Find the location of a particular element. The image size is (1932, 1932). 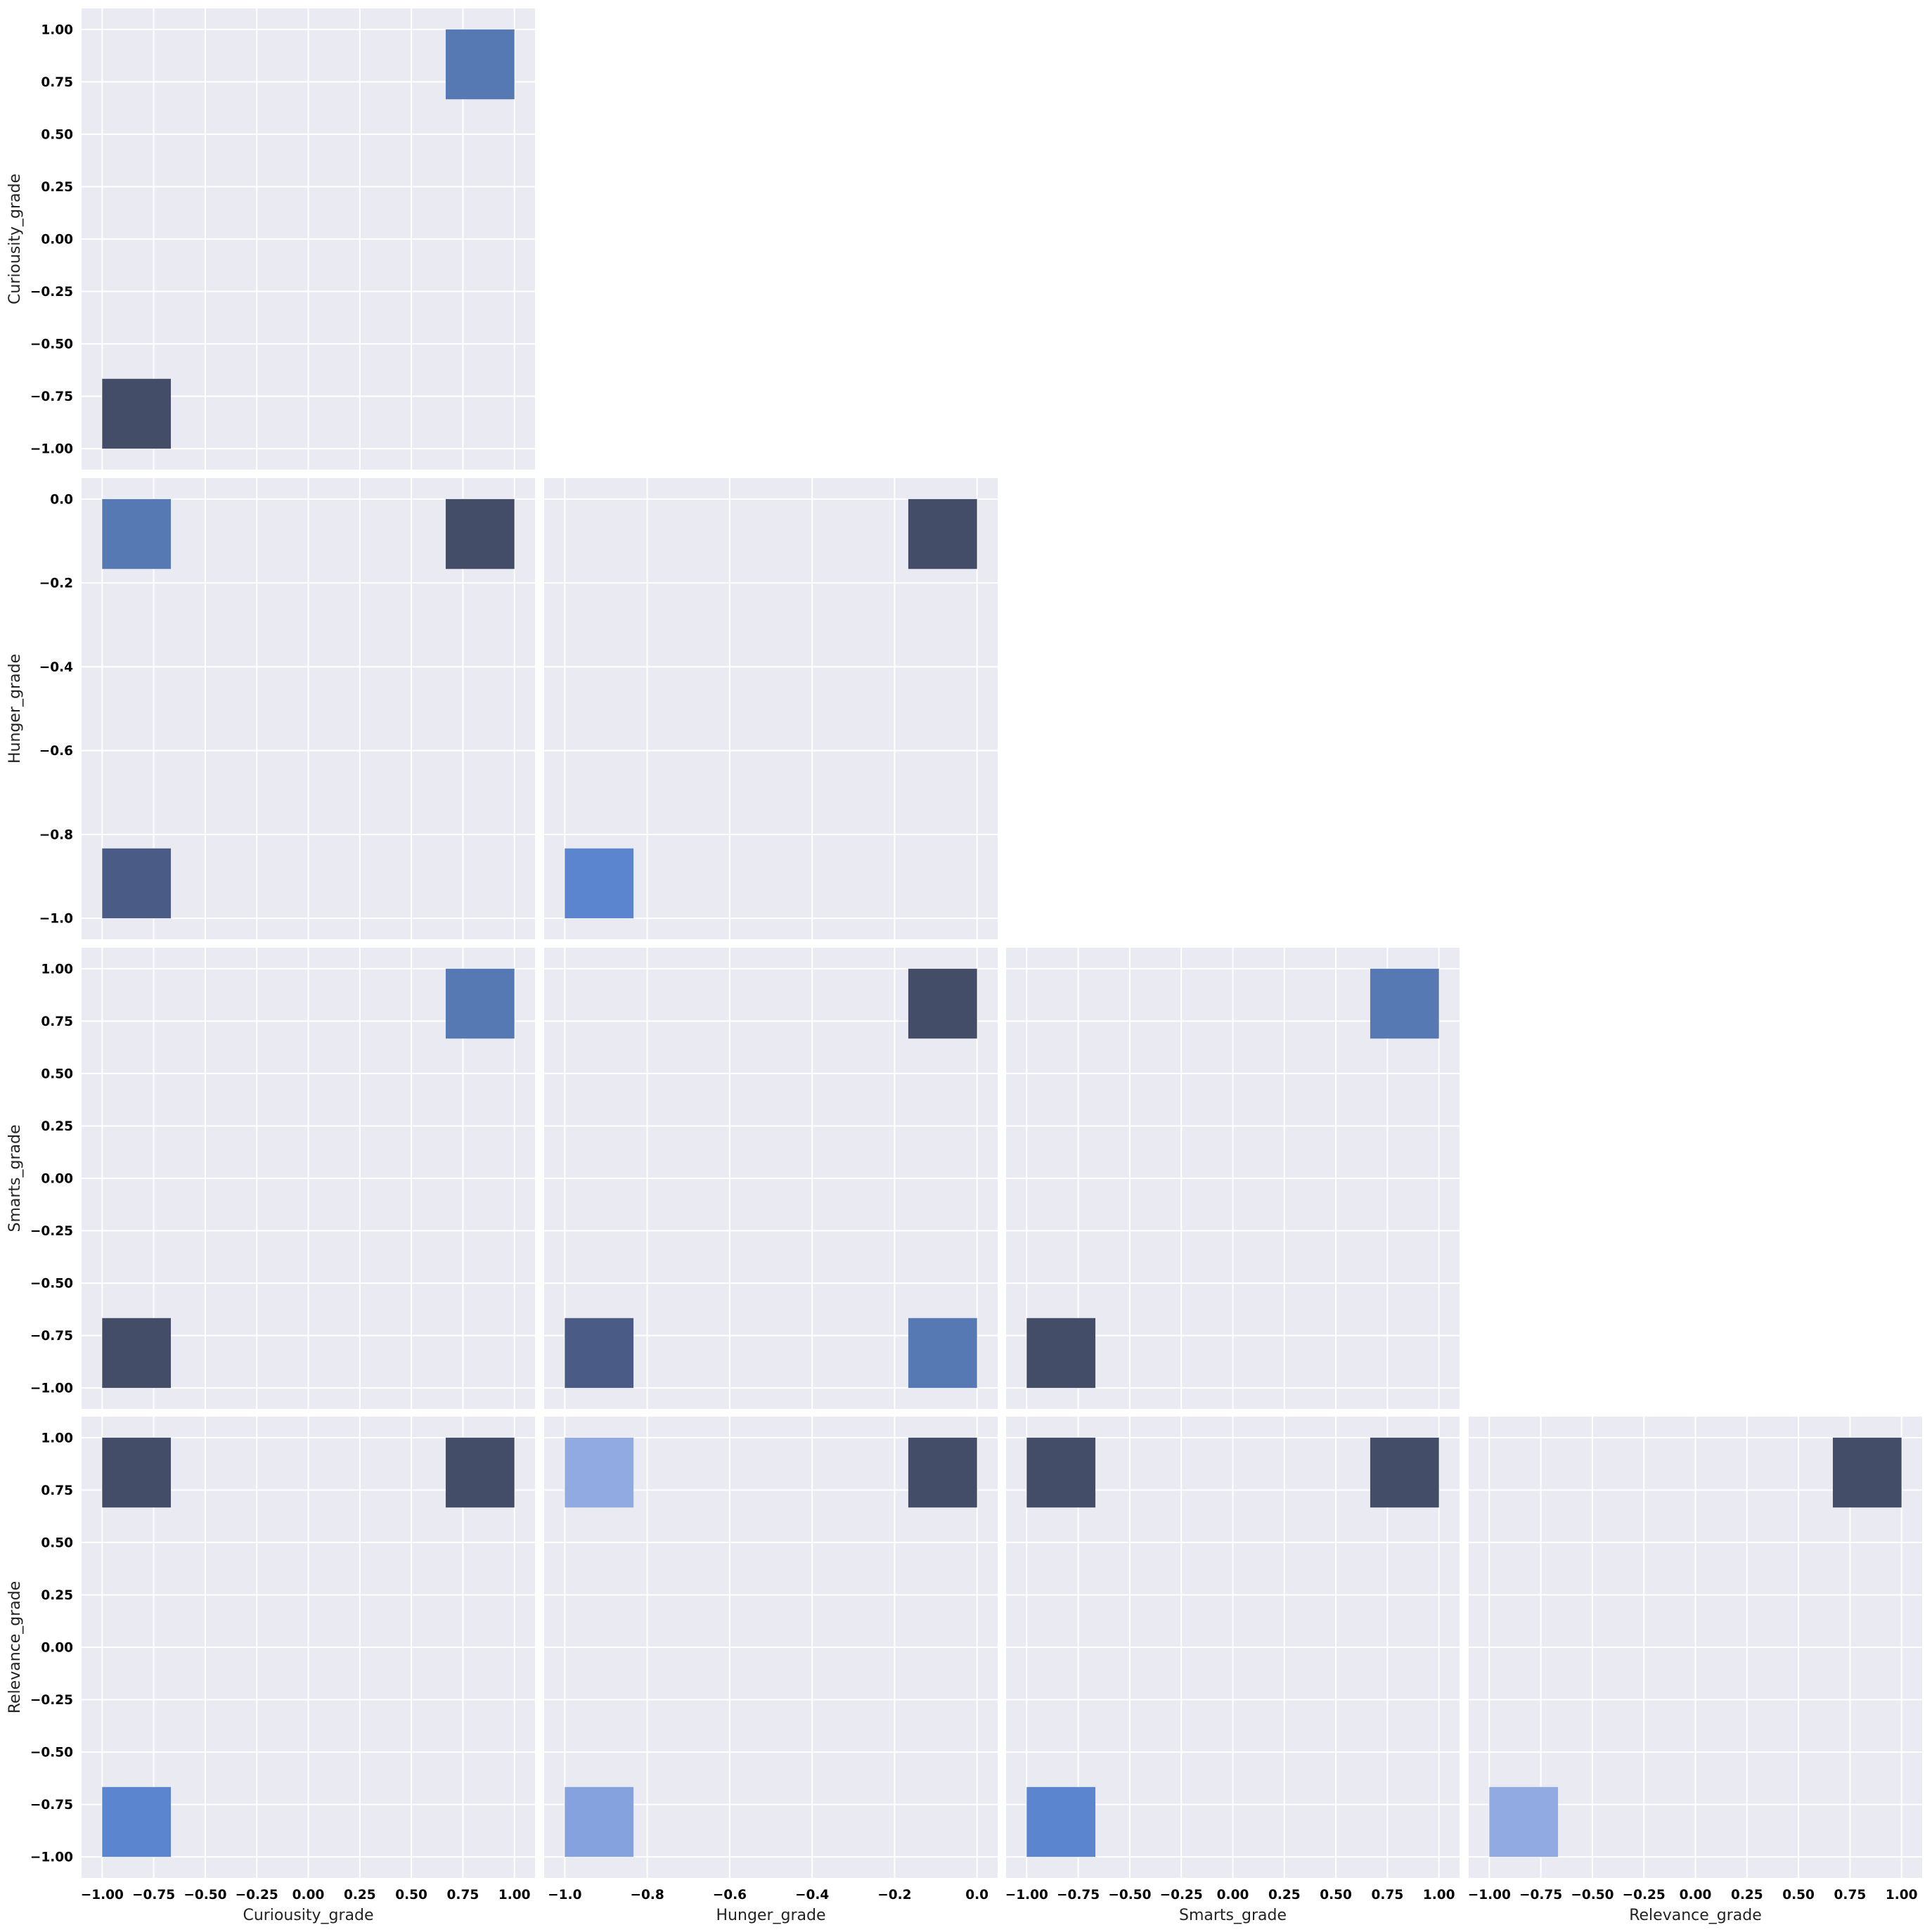

x-tick-label: −1.0 is located at coordinates (564, 1895).